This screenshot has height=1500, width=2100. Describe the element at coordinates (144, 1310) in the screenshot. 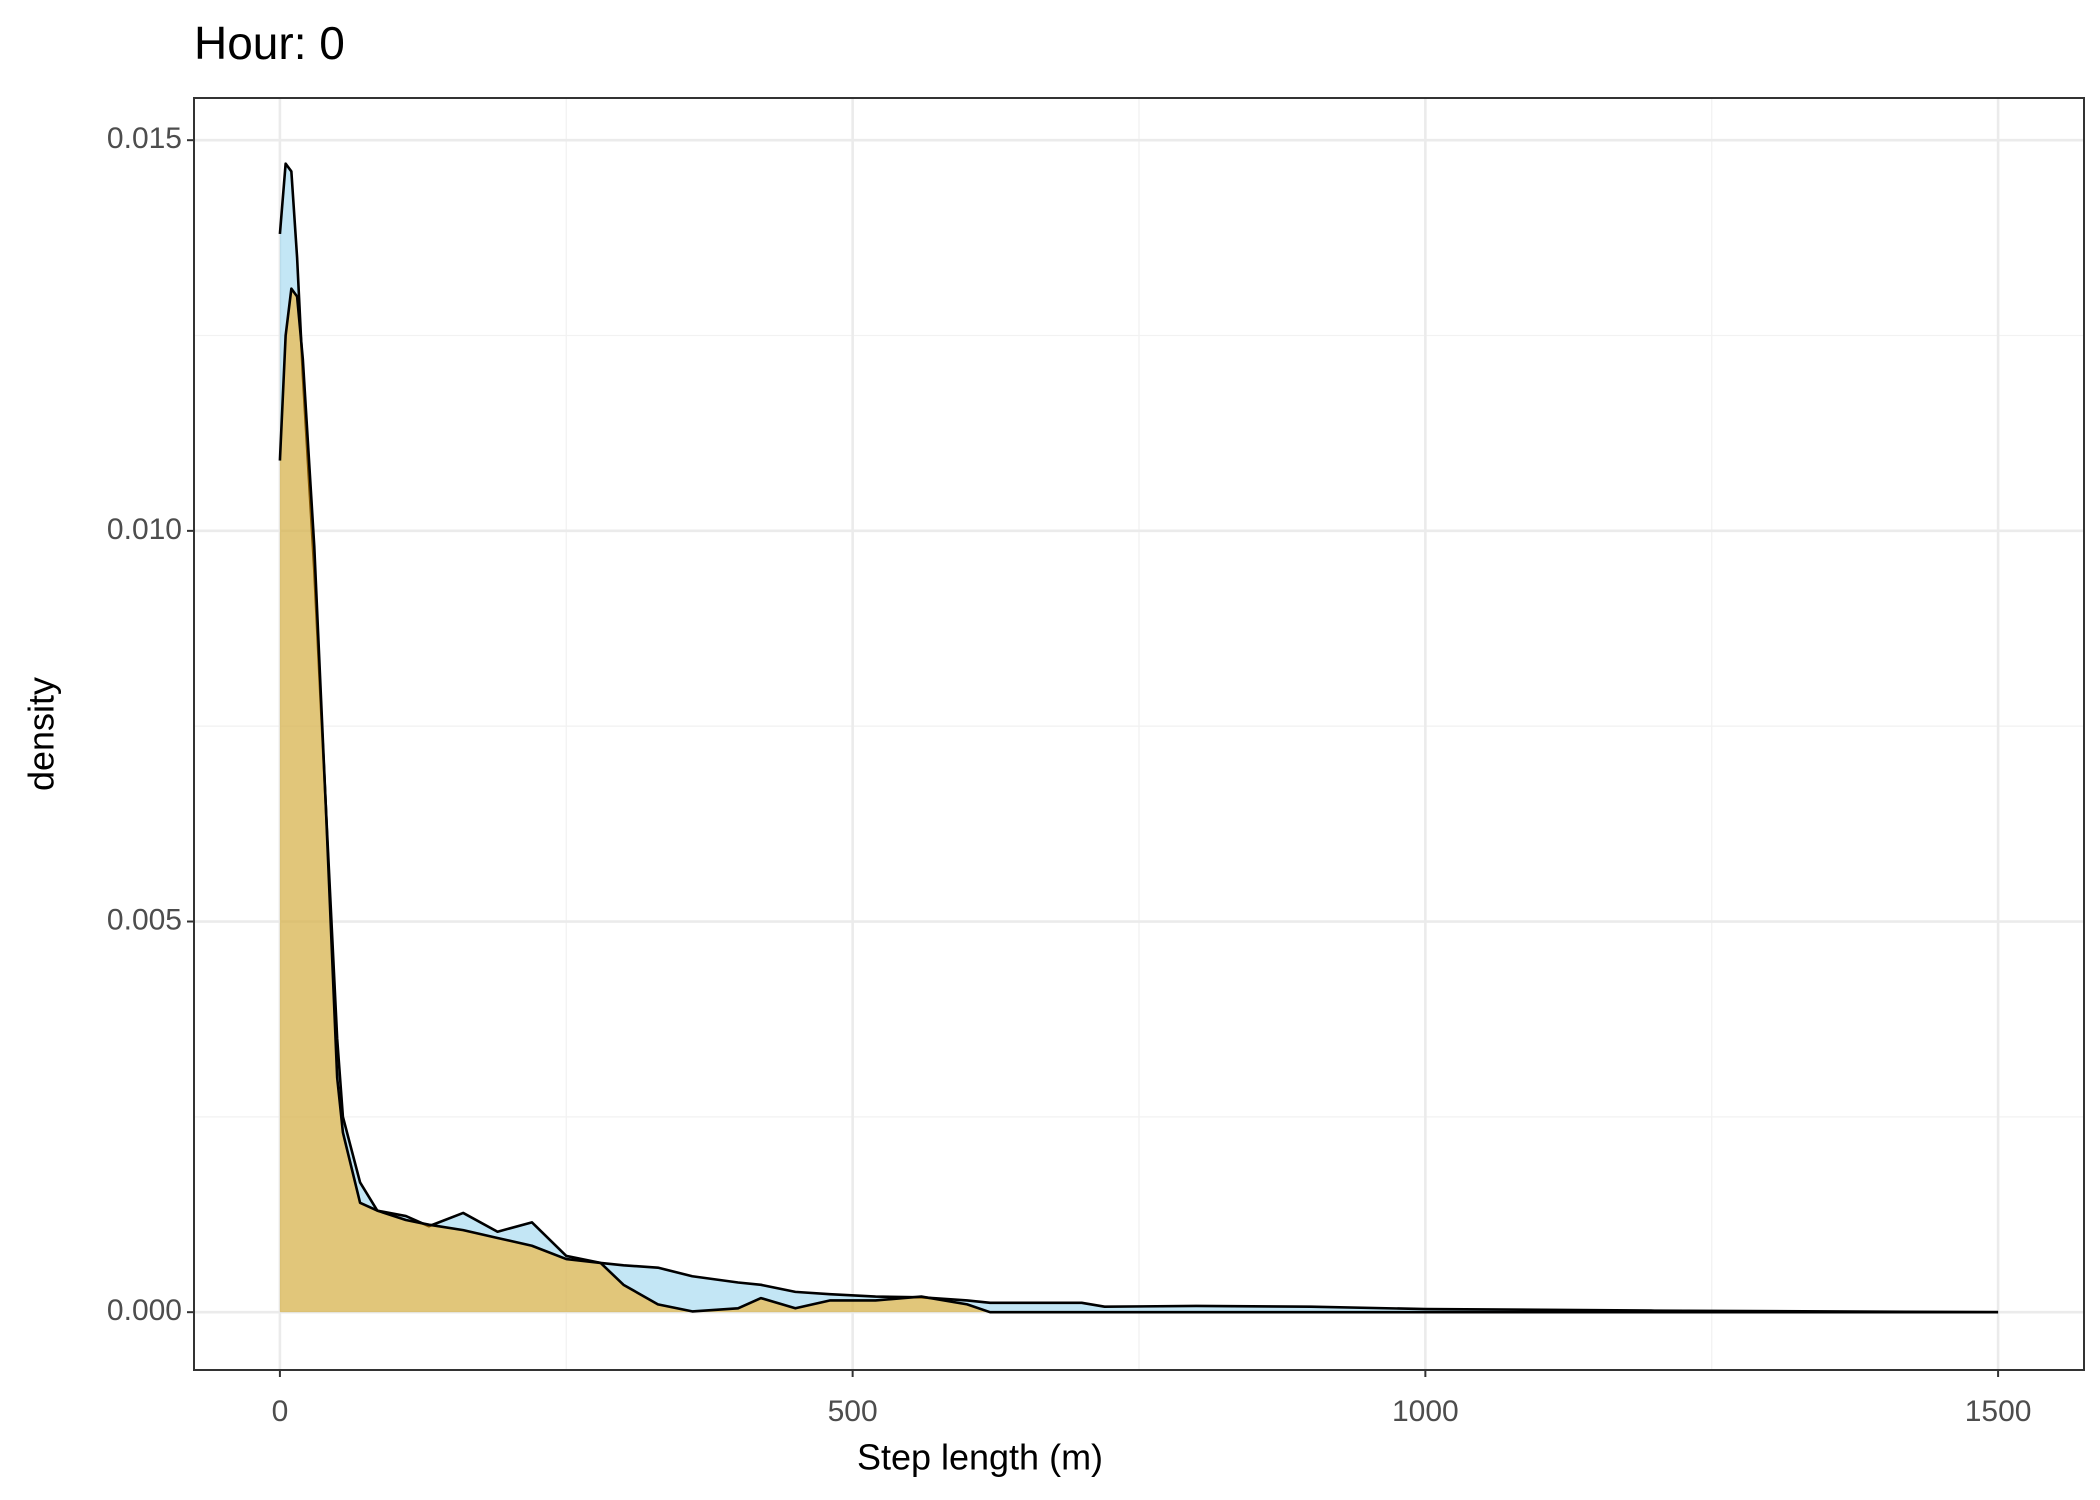

I see `y-tick-label: 0.000` at that location.